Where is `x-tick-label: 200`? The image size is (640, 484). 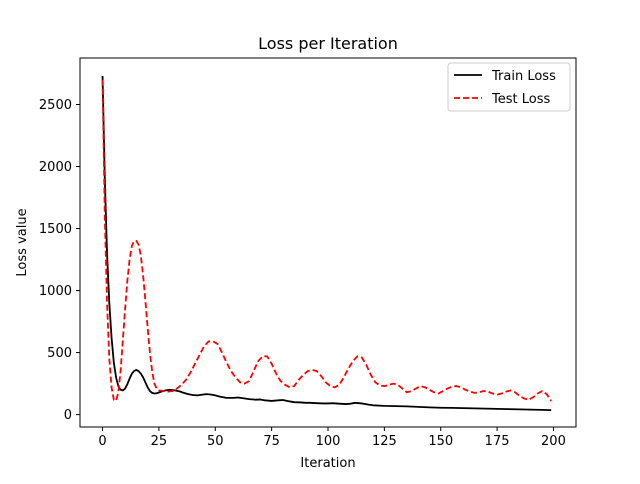 x-tick-label: 200 is located at coordinates (553, 441).